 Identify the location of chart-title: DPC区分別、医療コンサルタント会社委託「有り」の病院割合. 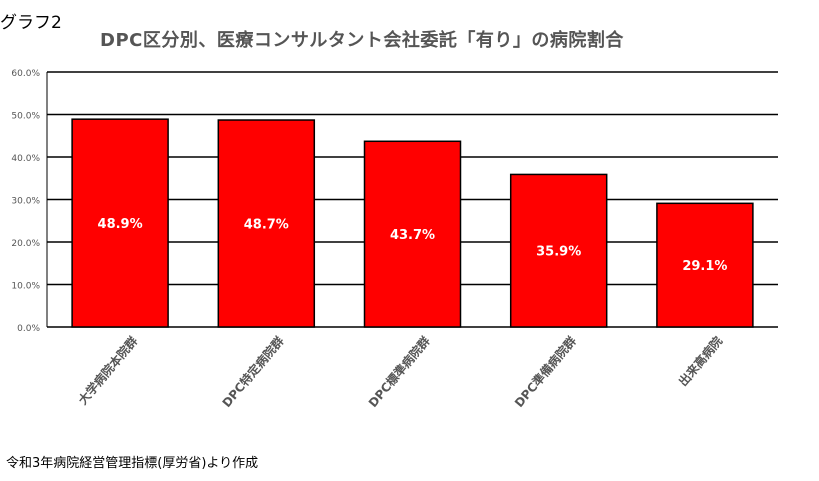
(362, 40).